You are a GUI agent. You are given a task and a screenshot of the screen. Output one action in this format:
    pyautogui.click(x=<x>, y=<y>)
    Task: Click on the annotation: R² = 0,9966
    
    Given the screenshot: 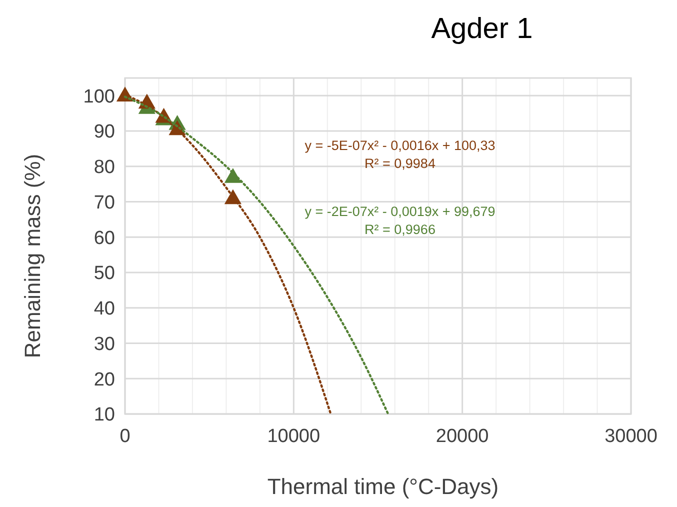 What is the action you would take?
    pyautogui.click(x=400, y=229)
    